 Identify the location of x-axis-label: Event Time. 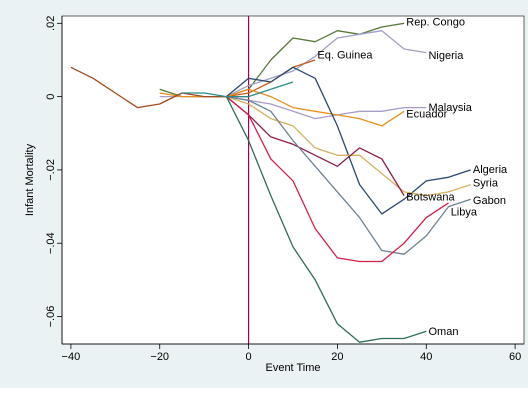
(292, 368).